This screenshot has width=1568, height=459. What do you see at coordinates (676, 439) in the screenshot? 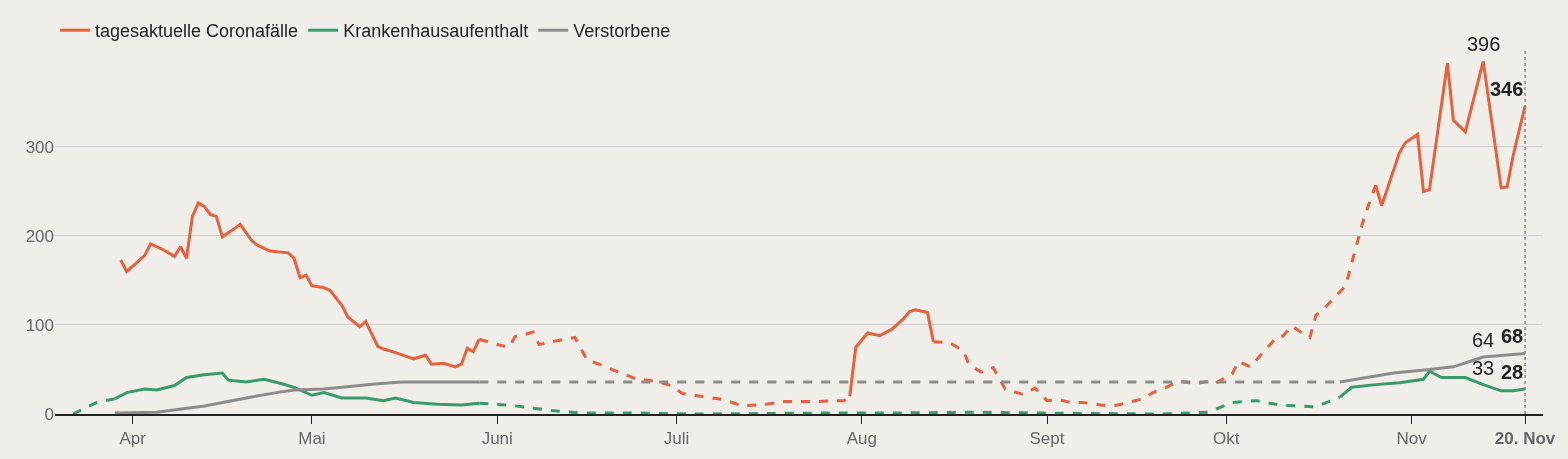
I see `x-tick-label: Juli` at bounding box center [676, 439].